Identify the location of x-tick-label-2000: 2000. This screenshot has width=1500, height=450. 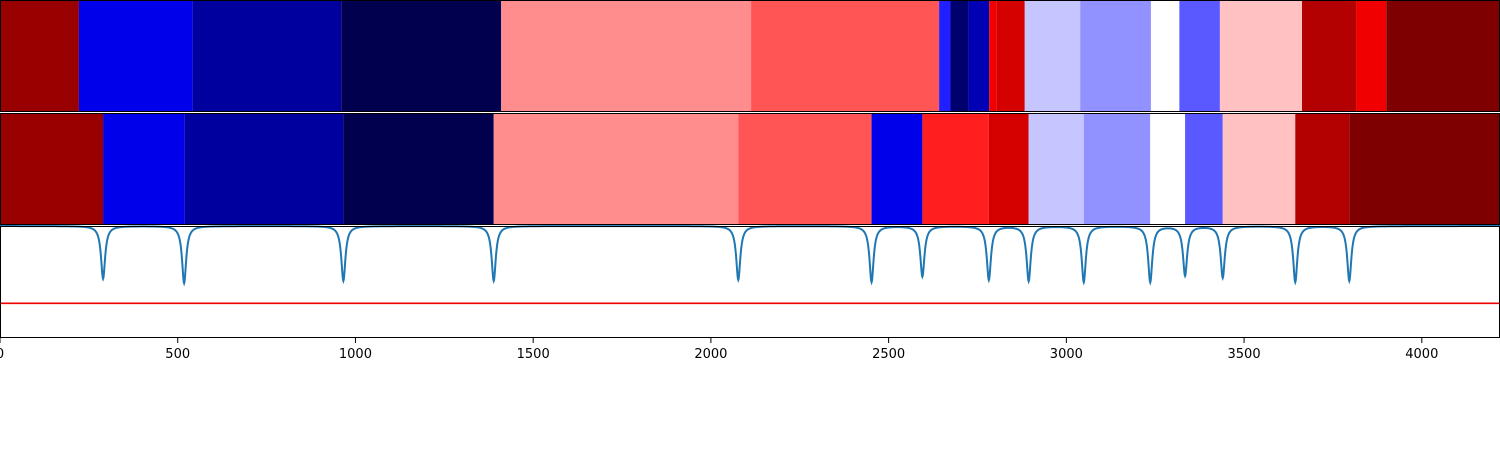
(710, 354).